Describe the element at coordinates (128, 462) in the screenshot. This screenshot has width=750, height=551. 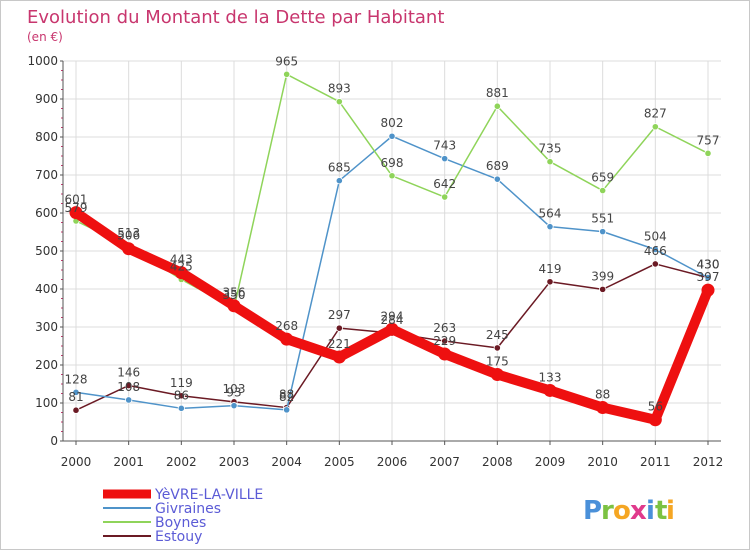
I see `x-tick-label: 2001` at that location.